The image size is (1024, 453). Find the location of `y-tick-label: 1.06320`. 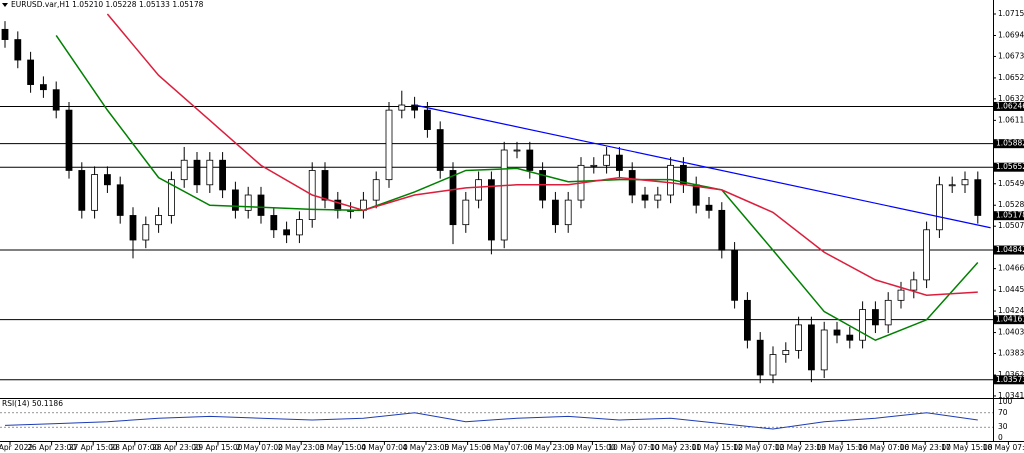

y-tick-label: 1.06320 is located at coordinates (1011, 98).